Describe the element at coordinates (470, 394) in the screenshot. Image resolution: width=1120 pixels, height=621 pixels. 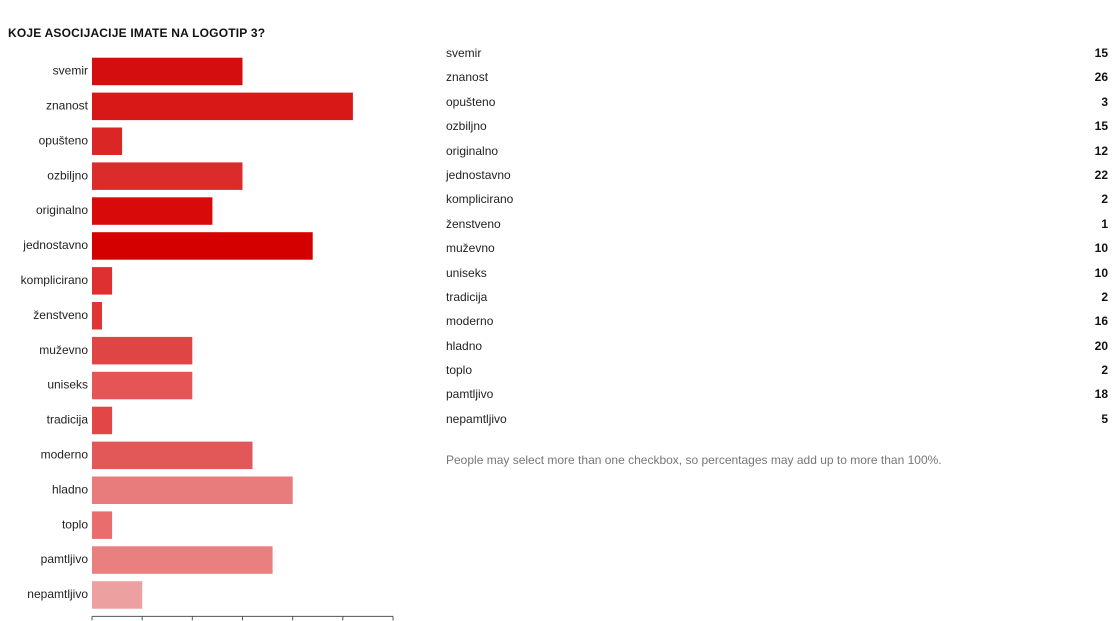
I see `summary-label: pamtljivo` at that location.